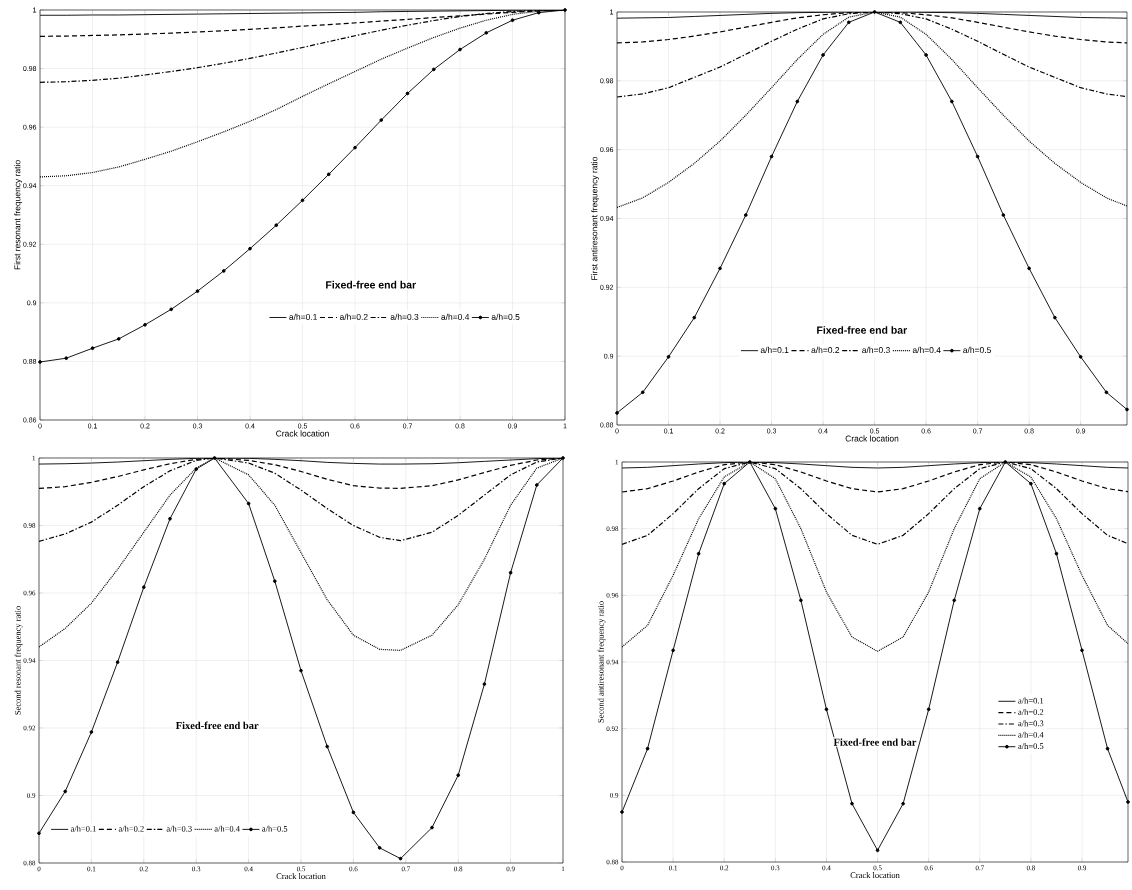 This screenshot has height=890, width=1132. What do you see at coordinates (18, 215) in the screenshot?
I see `y-axis-title: First resonant frequency ratio` at bounding box center [18, 215].